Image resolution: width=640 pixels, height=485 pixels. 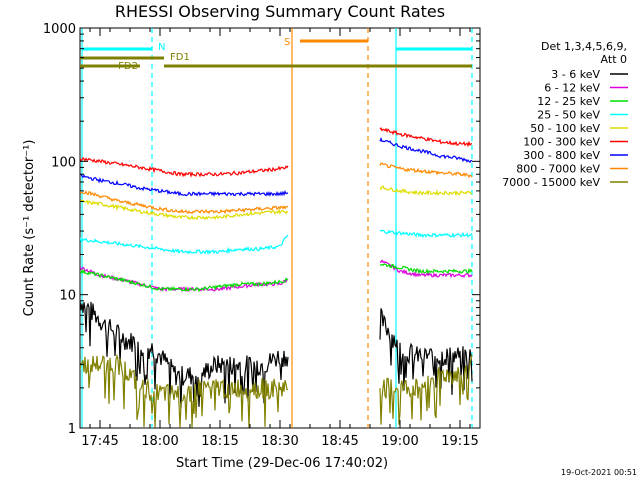 I want to click on chart-title: RHESSI Observing Summary Count Rates, so click(x=280, y=11).